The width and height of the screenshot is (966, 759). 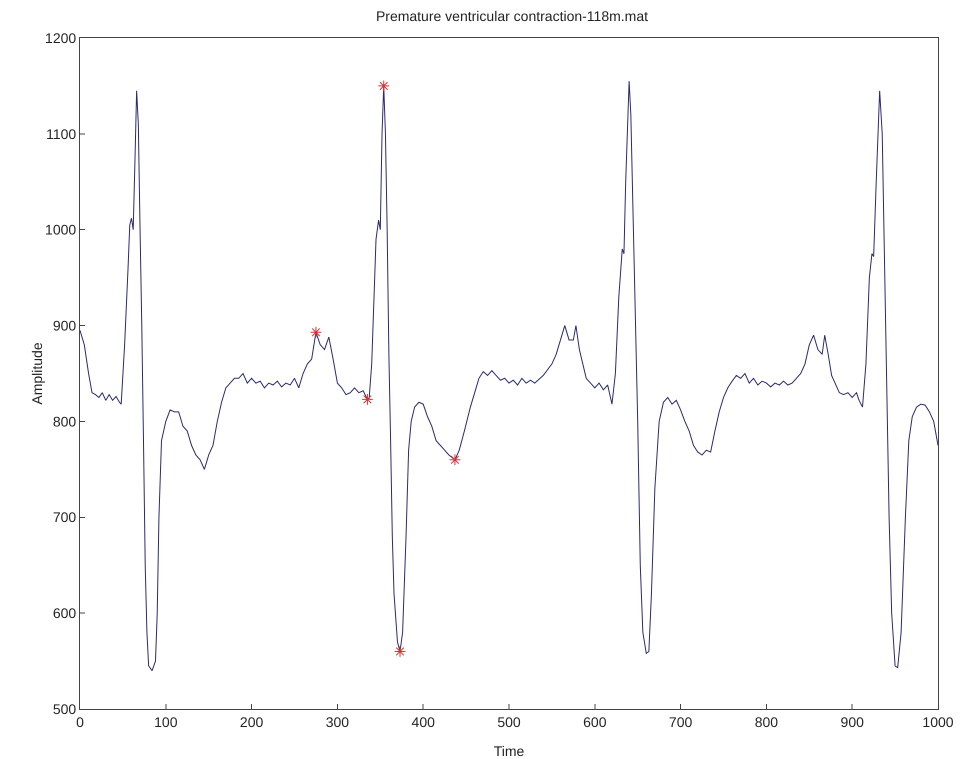 I want to click on y-tick-label: 500, so click(x=64, y=708).